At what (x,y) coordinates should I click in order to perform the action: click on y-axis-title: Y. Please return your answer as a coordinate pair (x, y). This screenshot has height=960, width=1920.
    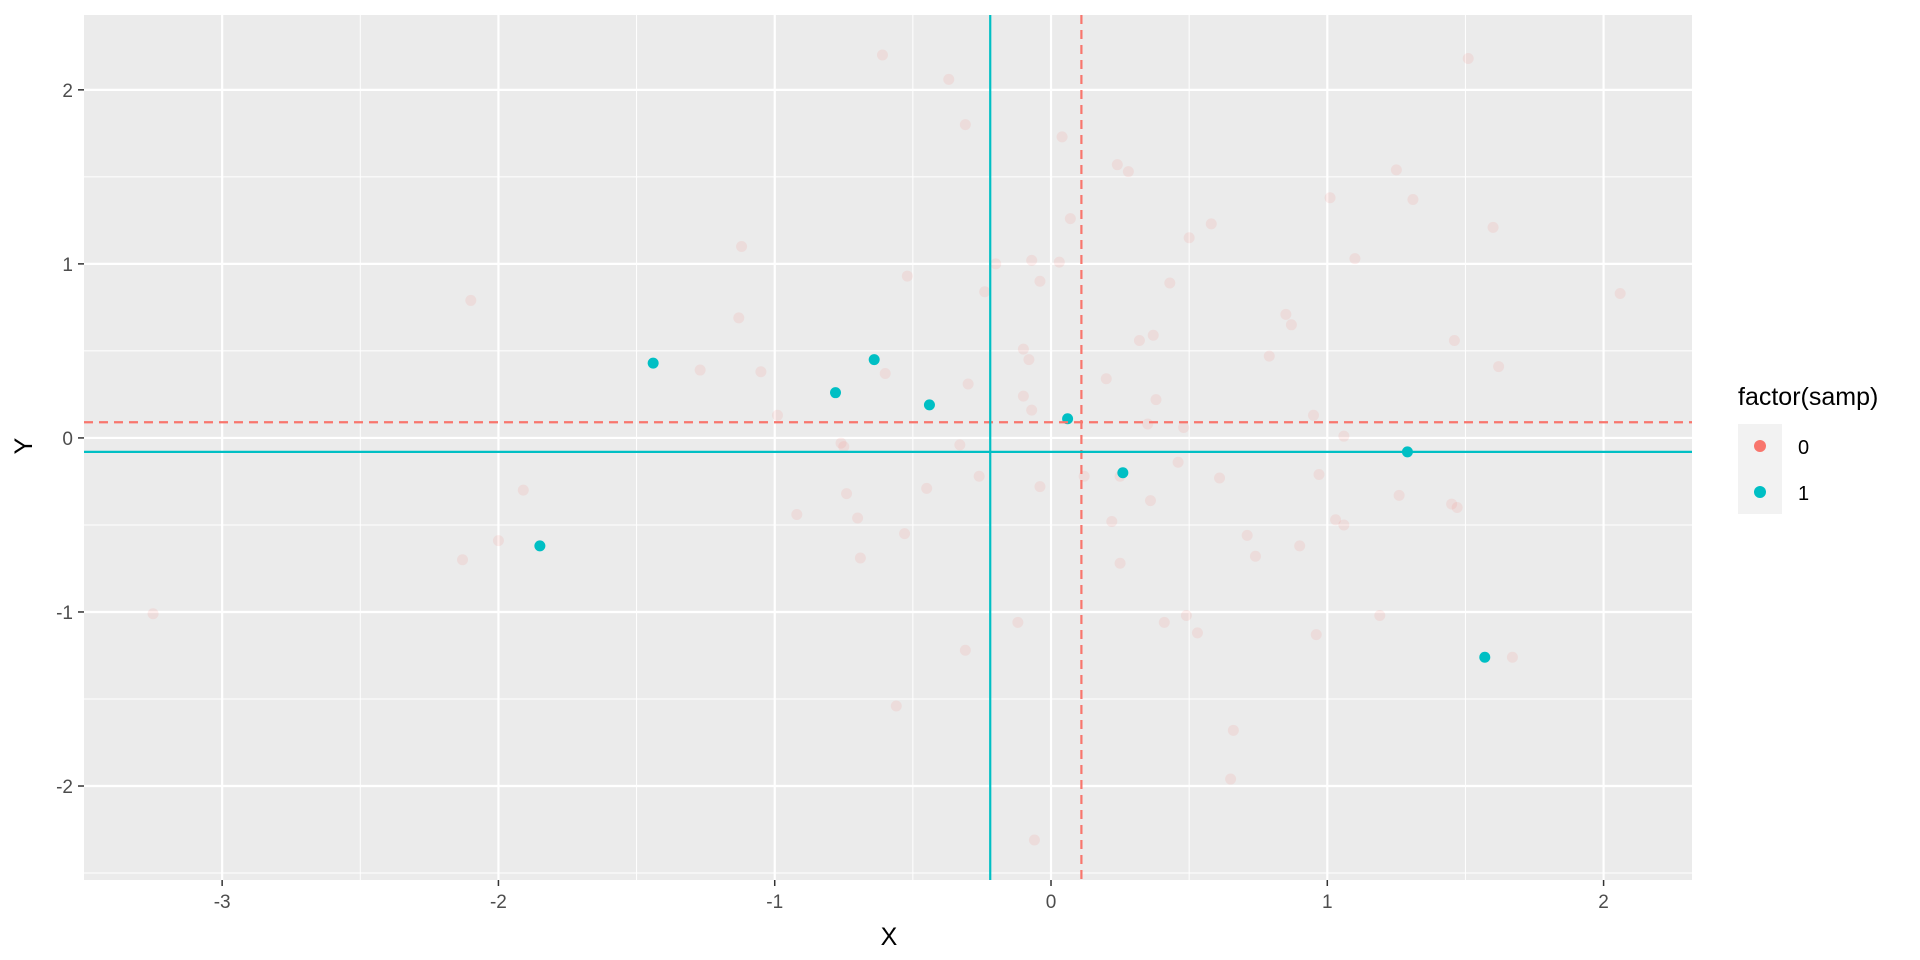
    Looking at the image, I should click on (24, 445).